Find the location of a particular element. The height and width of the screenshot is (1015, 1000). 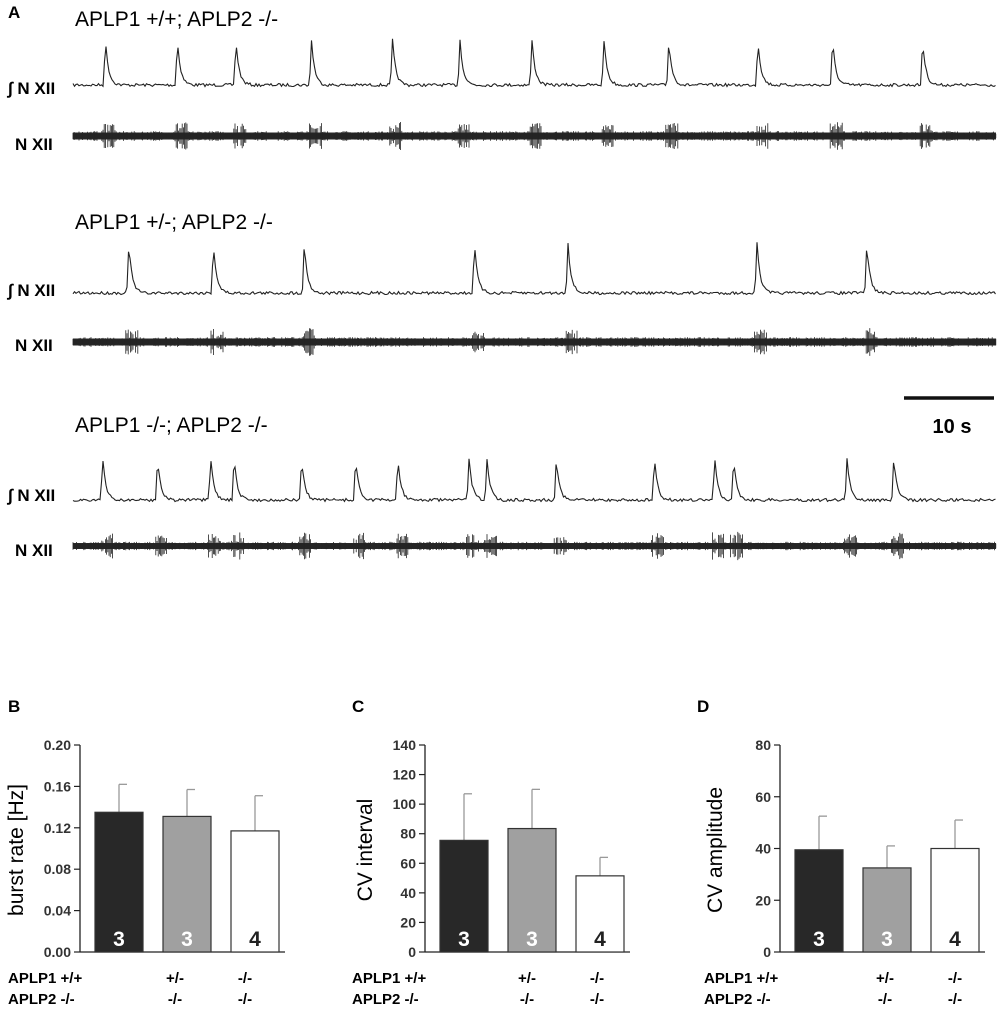

time-scale-label: 10 s is located at coordinates (952, 427).